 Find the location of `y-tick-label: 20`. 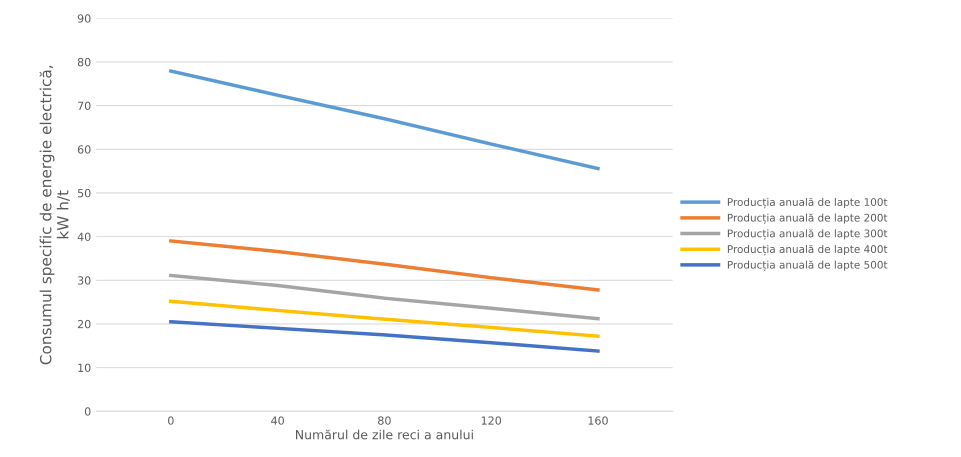

y-tick-label: 20 is located at coordinates (84, 324).